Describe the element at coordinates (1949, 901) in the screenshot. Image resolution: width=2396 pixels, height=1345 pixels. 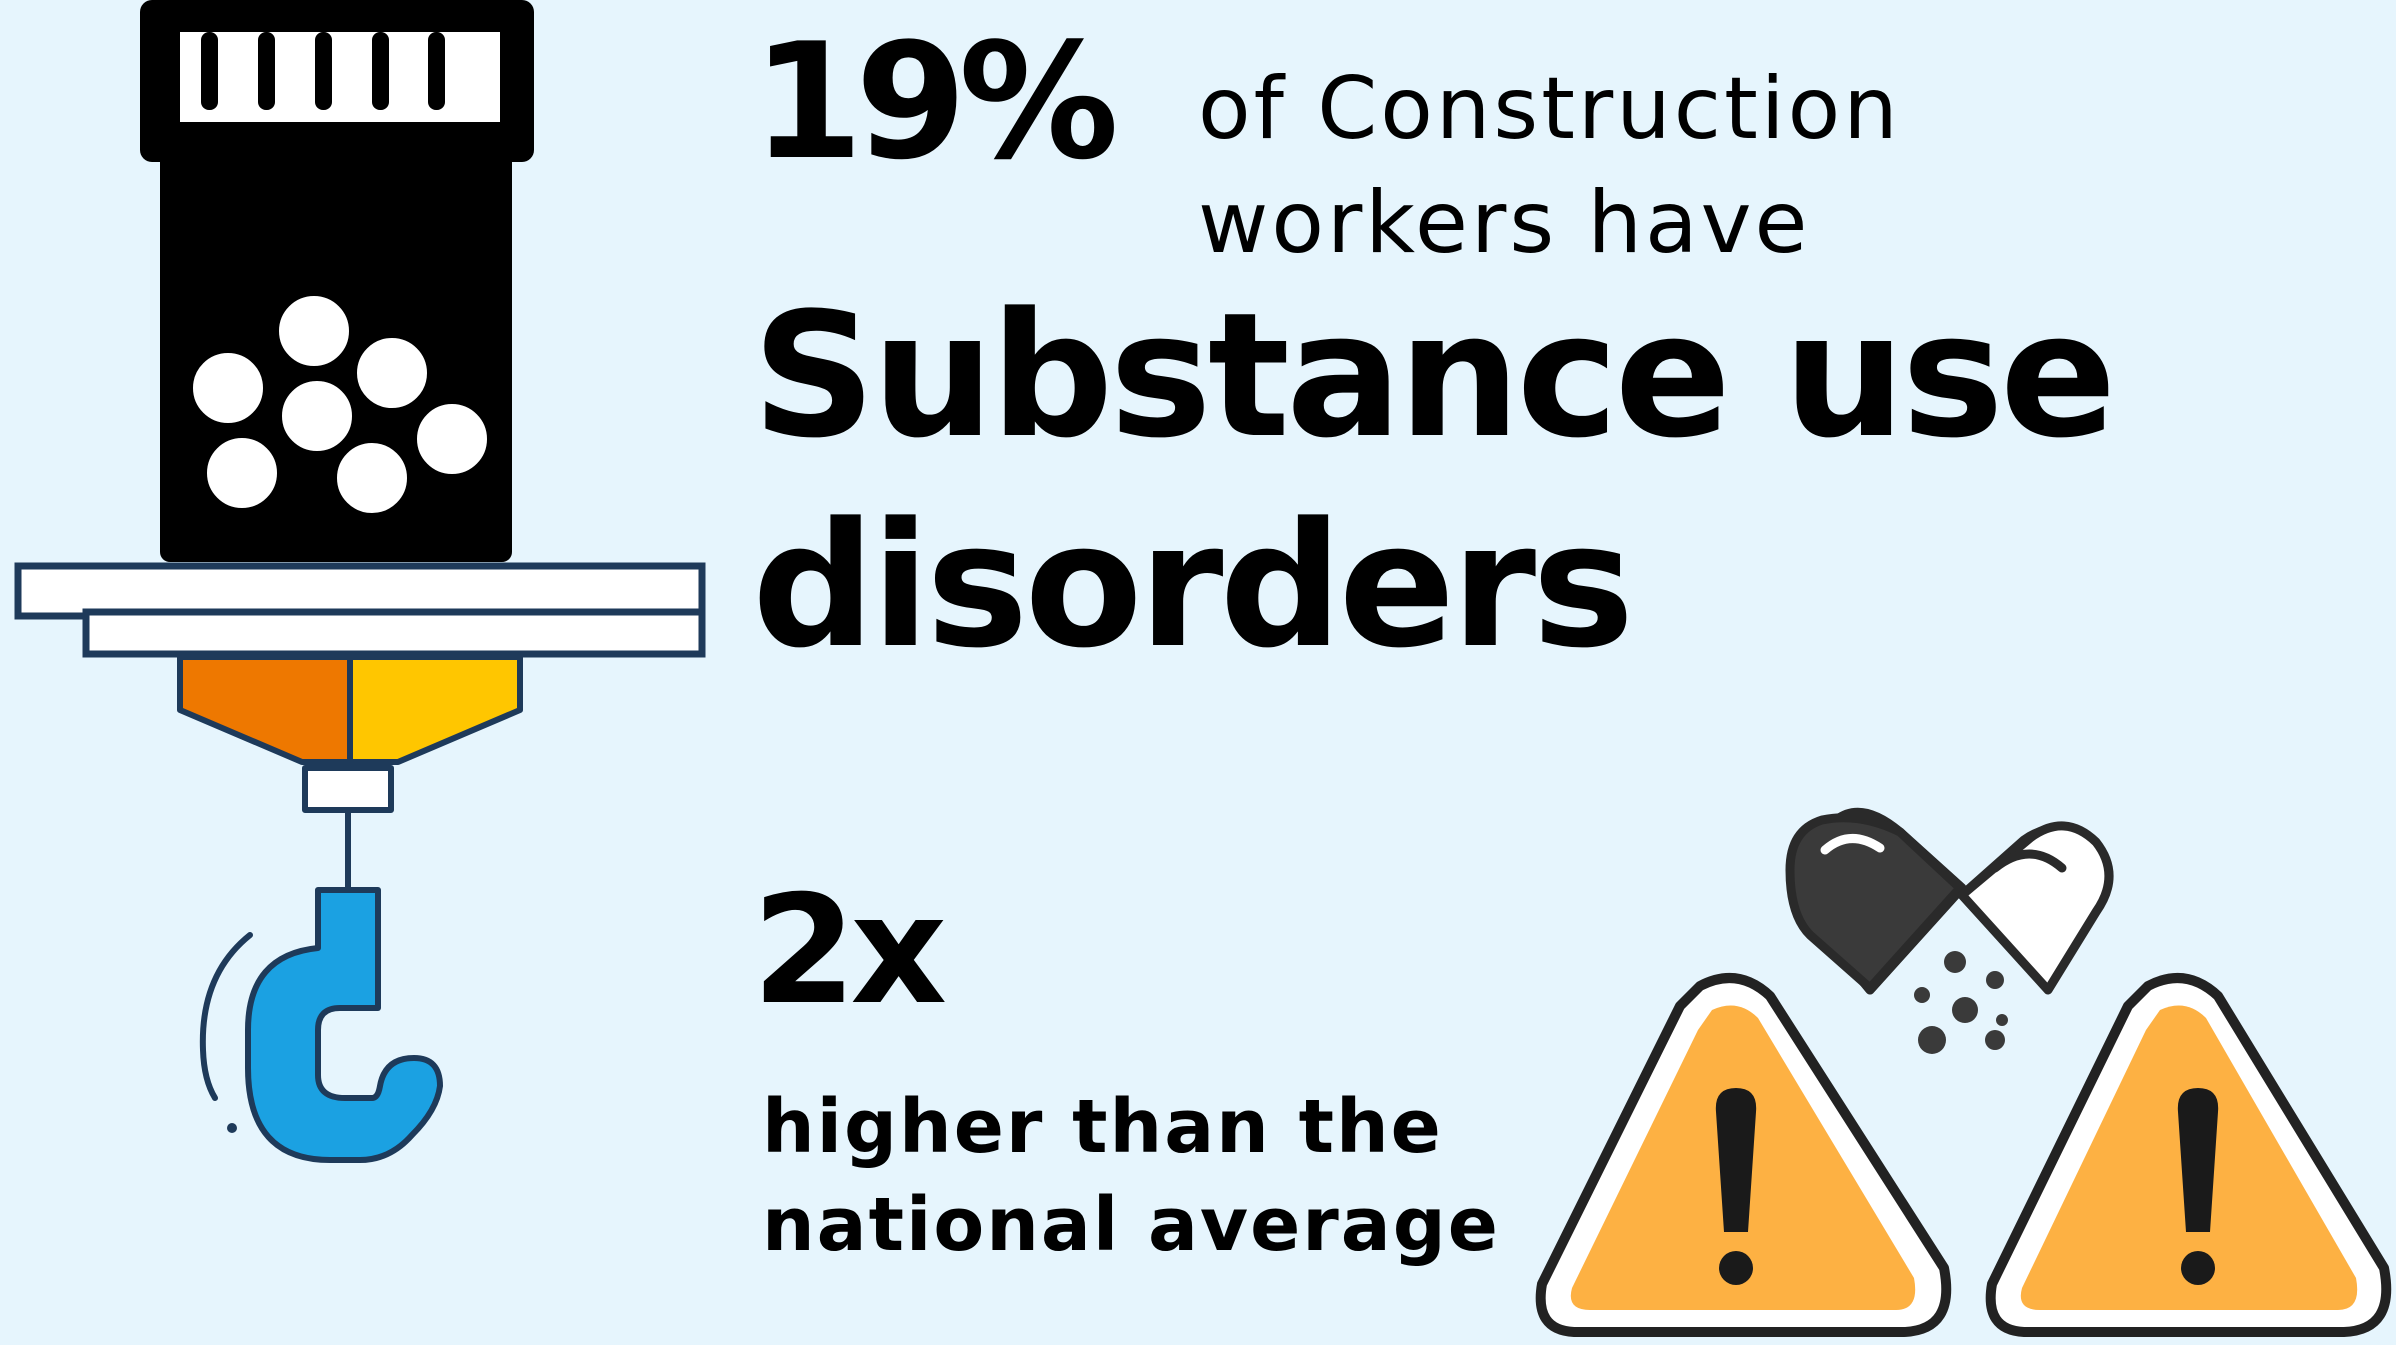
I see `broken-capsule-icon` at that location.